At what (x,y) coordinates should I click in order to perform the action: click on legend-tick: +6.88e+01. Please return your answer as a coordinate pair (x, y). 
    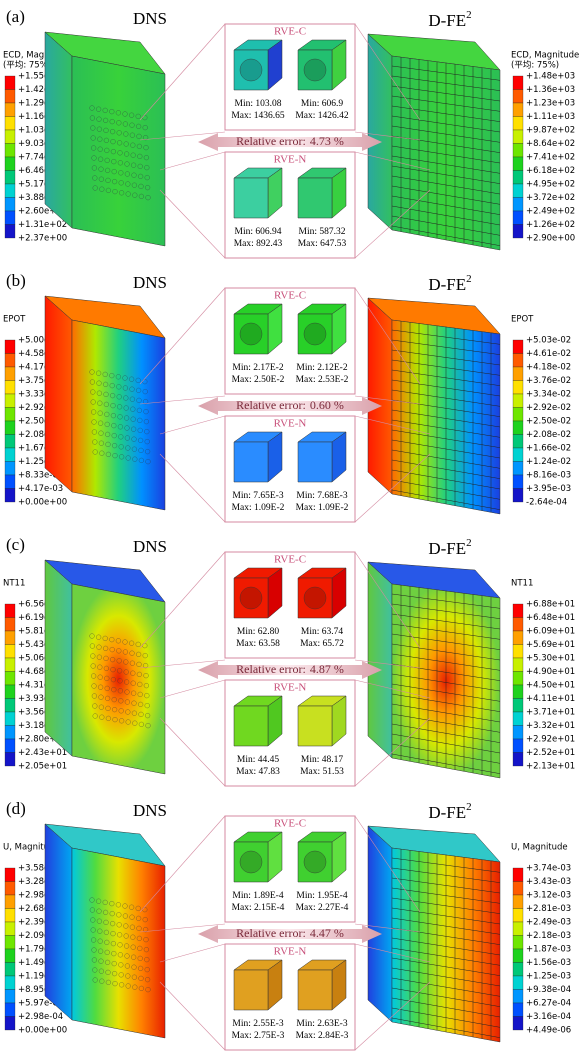
    Looking at the image, I should click on (550, 605).